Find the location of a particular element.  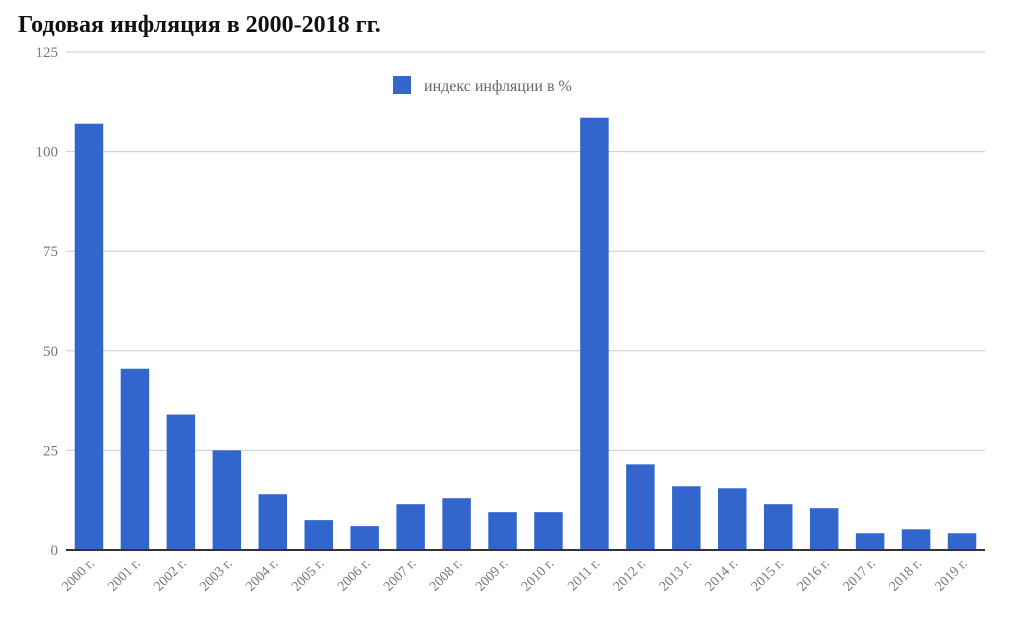

x-tick-label: 2011 г. is located at coordinates (584, 575).